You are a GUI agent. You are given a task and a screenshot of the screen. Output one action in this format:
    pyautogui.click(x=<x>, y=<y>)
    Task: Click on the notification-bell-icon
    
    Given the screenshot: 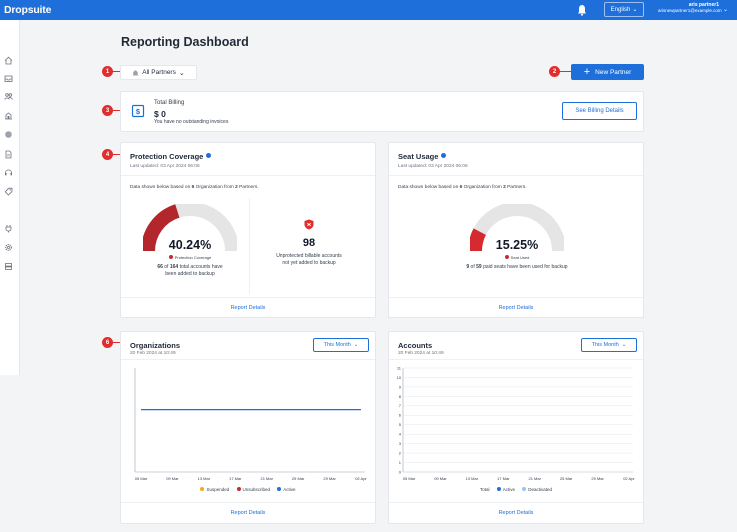 What is the action you would take?
    pyautogui.click(x=582, y=10)
    